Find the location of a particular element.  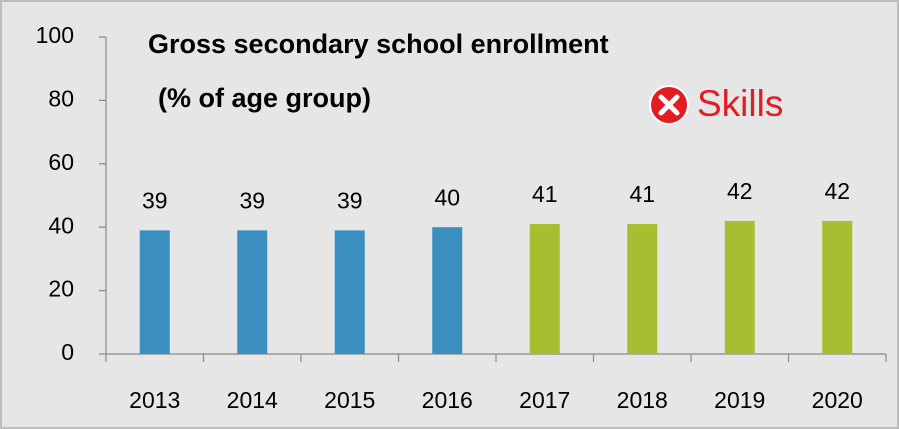

x-tick-label: 2018 is located at coordinates (642, 400).